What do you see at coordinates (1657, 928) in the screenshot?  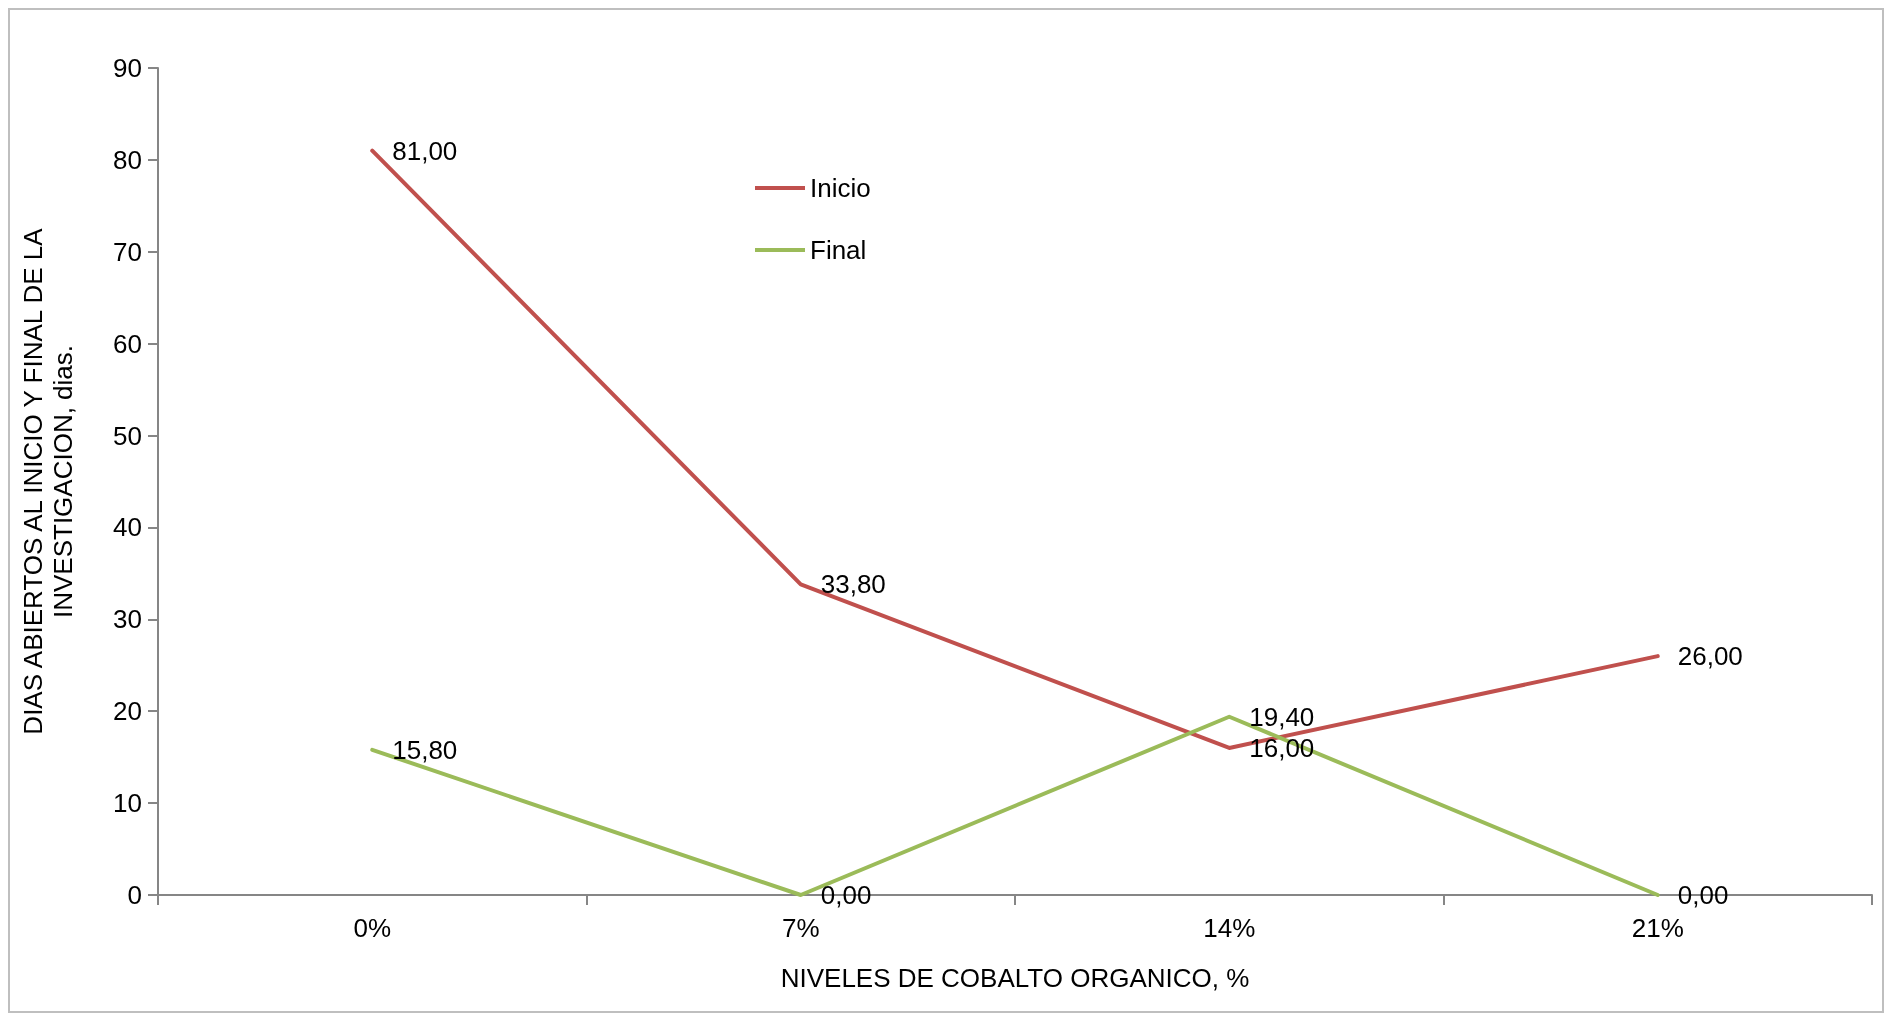 I see `x-tick-label: 21%` at bounding box center [1657, 928].